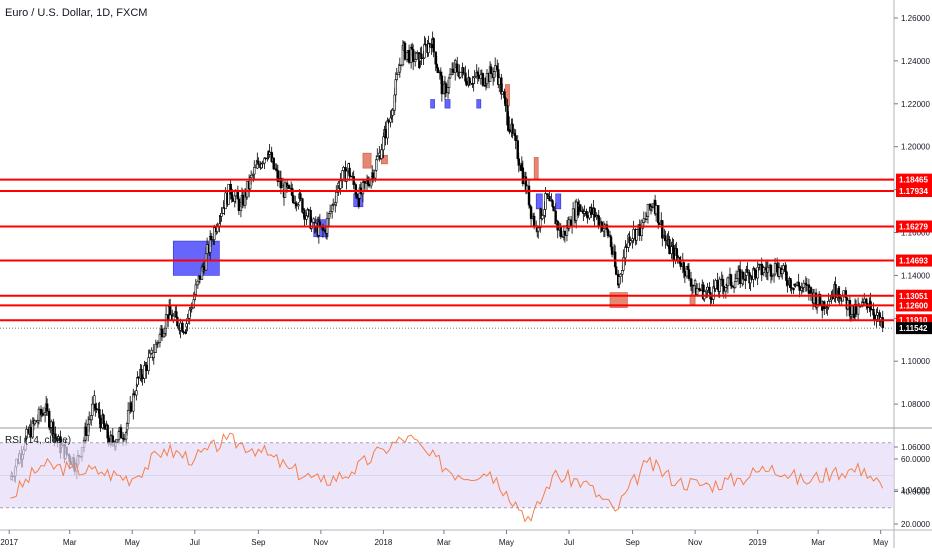 This screenshot has width=932, height=555. Describe the element at coordinates (258, 542) in the screenshot. I see `time-tick-label: Sep` at that location.